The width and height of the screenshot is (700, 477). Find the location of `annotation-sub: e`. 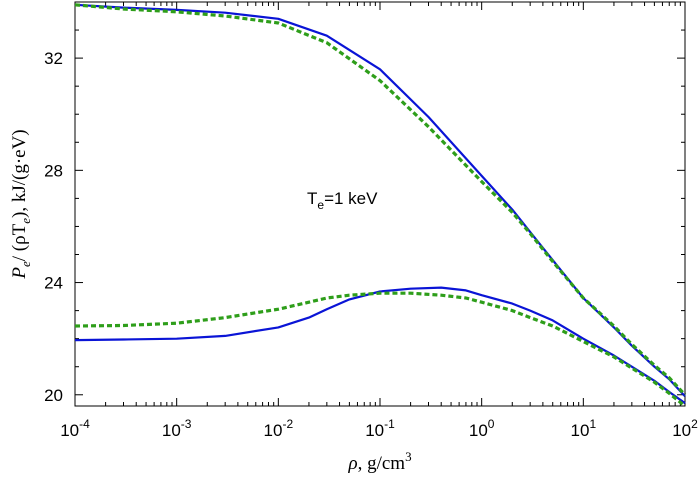

annotation-sub: e is located at coordinates (320, 205).